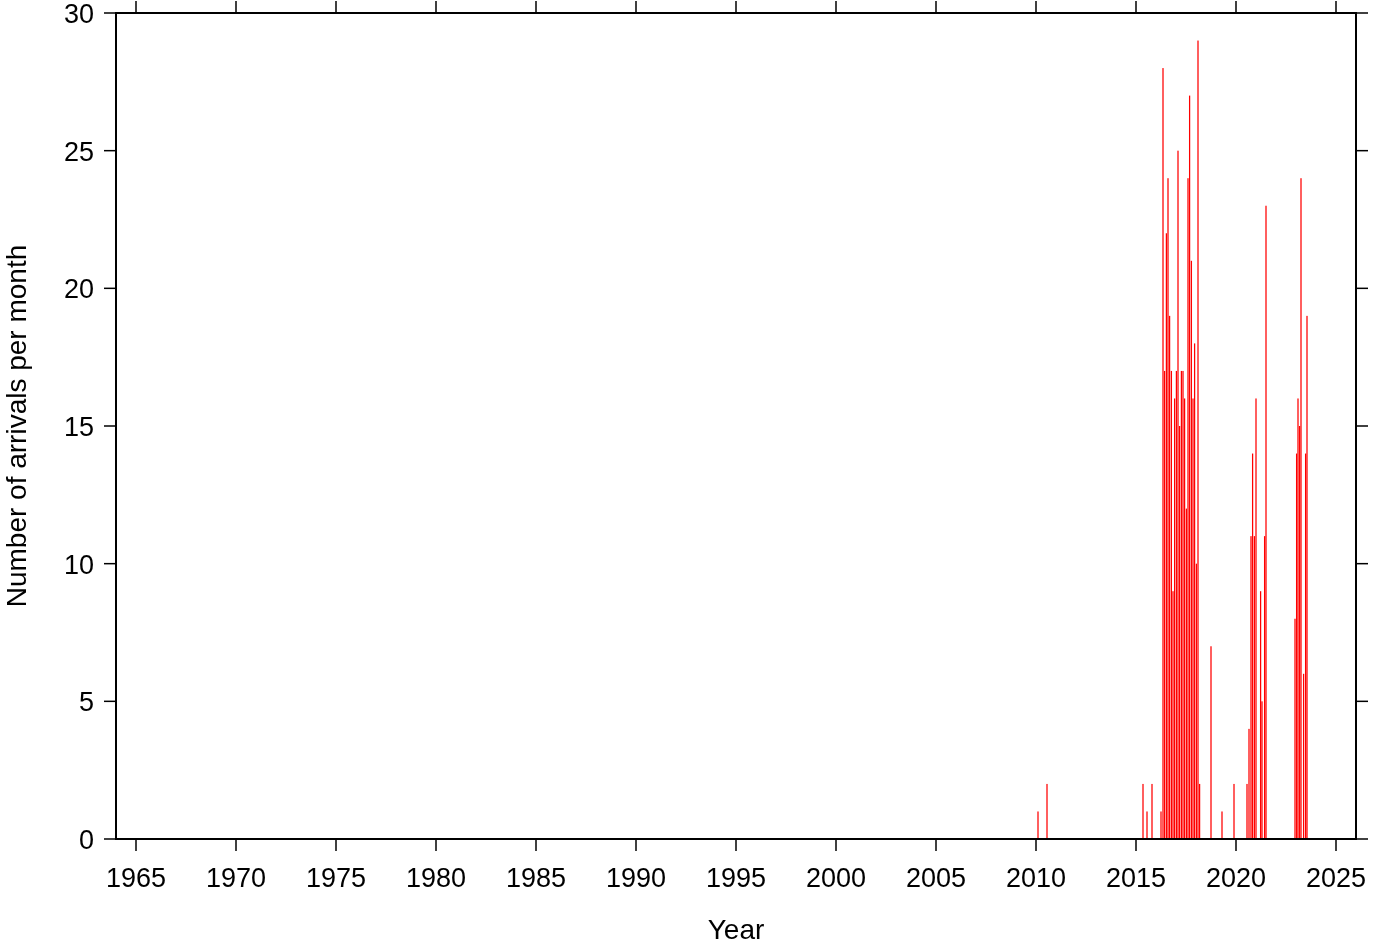  Describe the element at coordinates (436, 878) in the screenshot. I see `x-tick-label: 1980` at that location.